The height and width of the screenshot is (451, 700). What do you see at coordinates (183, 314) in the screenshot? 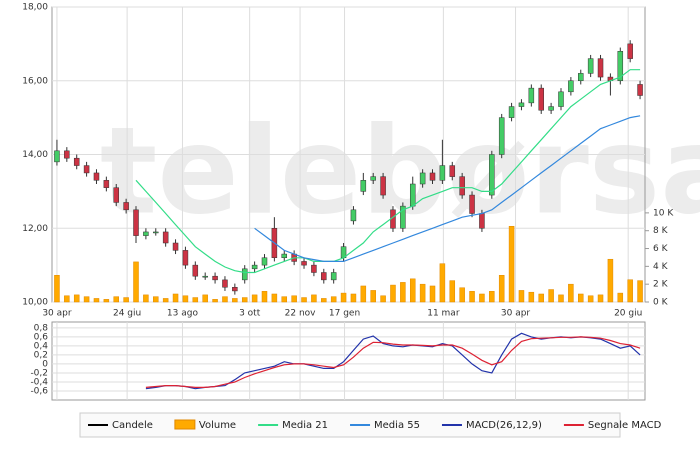
I see `x-tick-label: 13 ago` at bounding box center [183, 314].